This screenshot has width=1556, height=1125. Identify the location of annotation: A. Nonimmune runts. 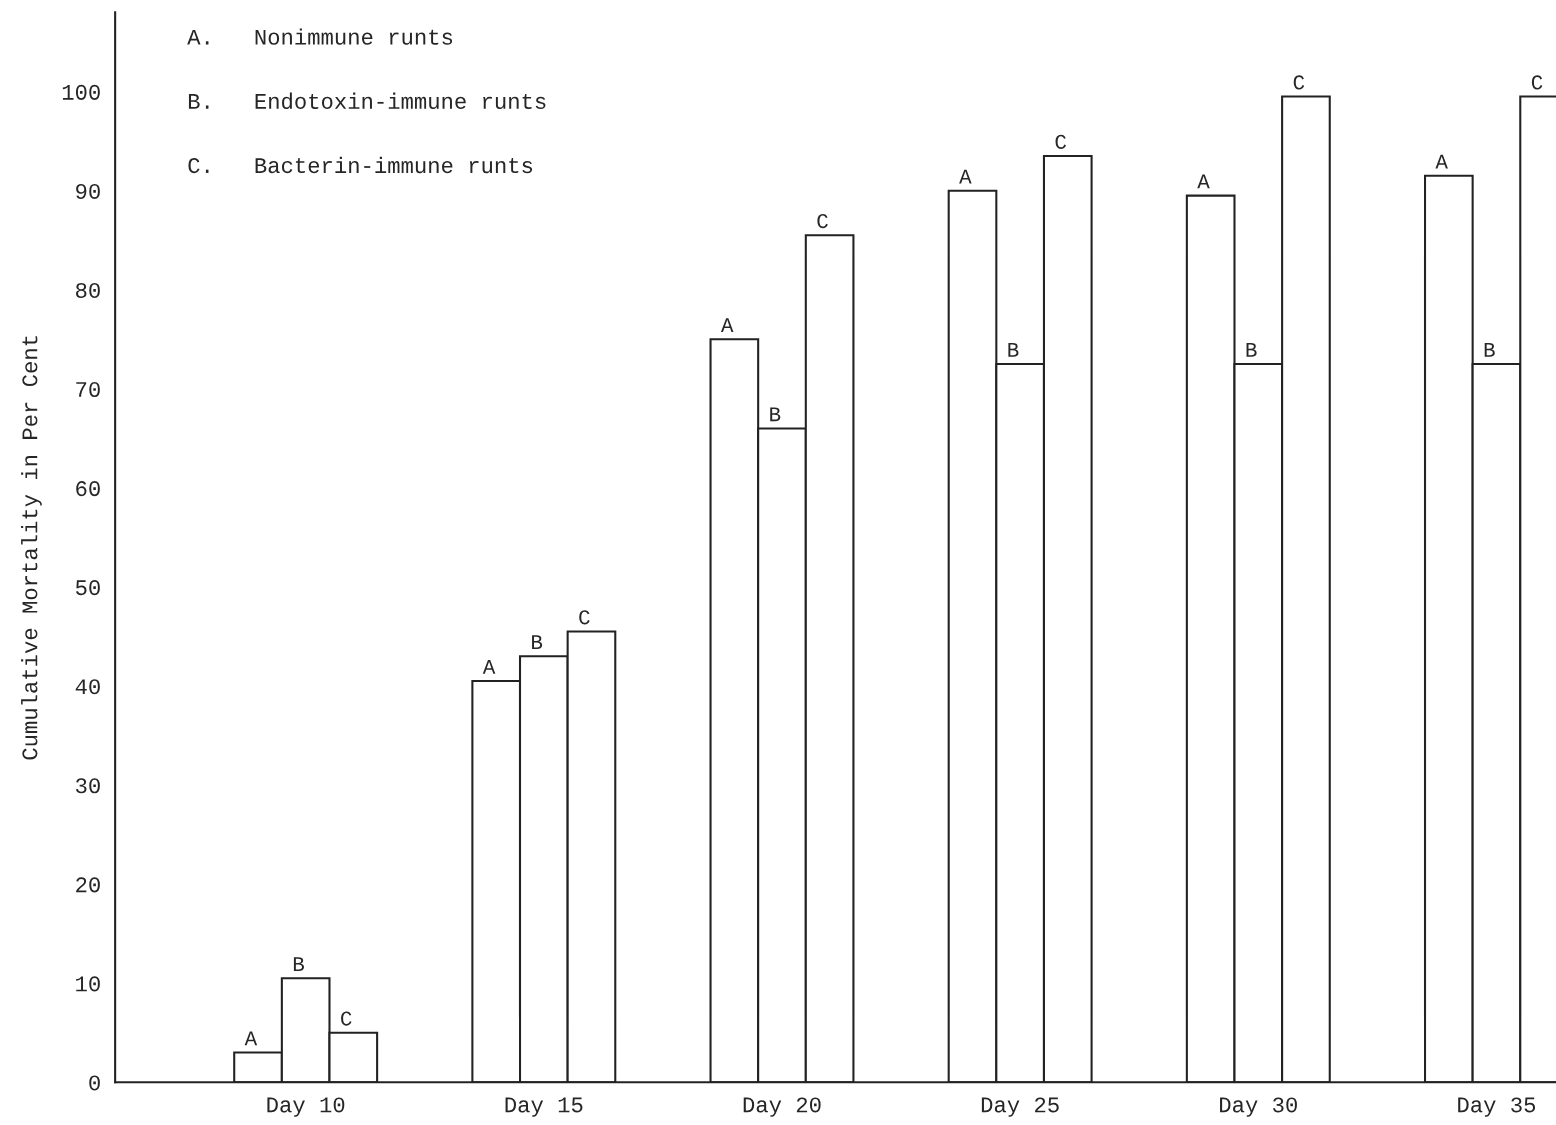
(320, 36).